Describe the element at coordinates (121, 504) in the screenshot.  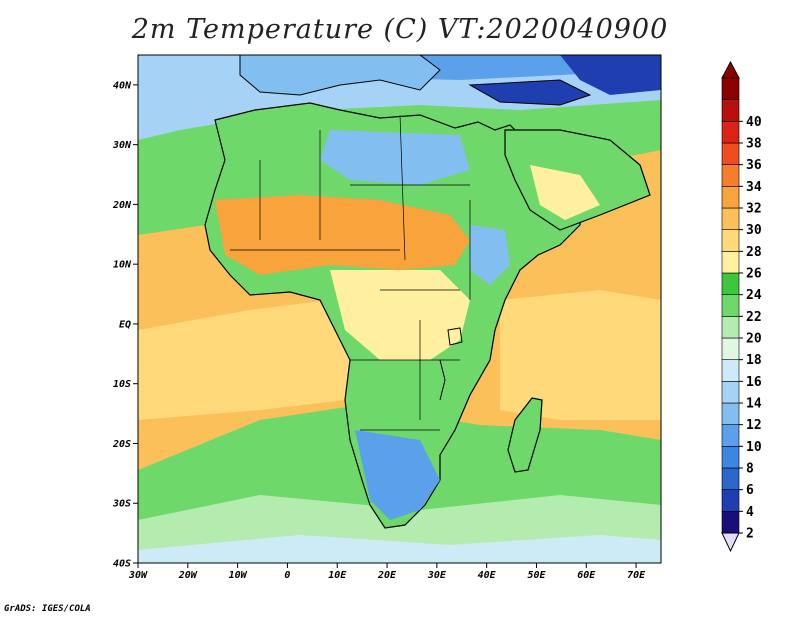
I see `lat-tick-label: 30S` at that location.